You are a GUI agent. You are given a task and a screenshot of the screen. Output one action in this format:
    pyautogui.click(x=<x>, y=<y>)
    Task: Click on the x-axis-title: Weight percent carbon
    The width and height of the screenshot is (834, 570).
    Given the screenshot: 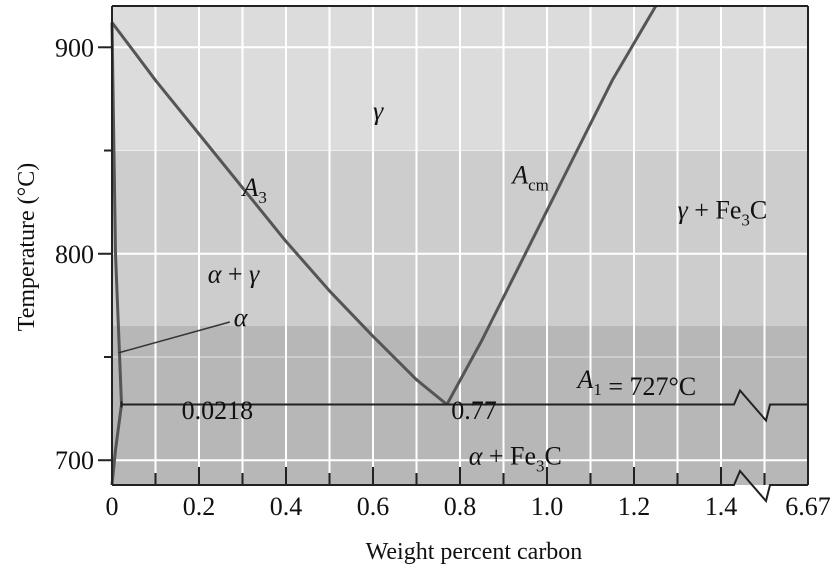 What is the action you would take?
    pyautogui.click(x=474, y=552)
    